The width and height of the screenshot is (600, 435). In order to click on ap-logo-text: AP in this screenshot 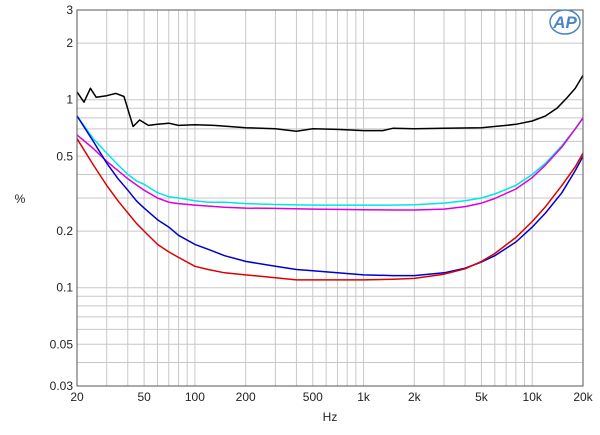, I will do `click(564, 22)`.